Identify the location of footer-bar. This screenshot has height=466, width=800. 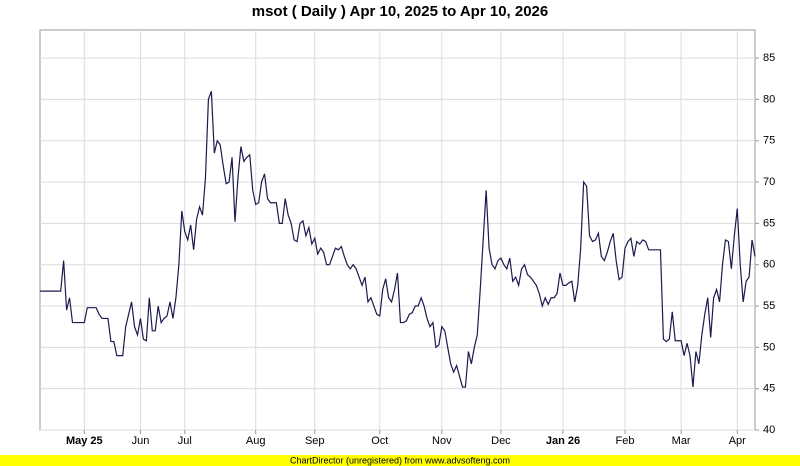
(400, 460).